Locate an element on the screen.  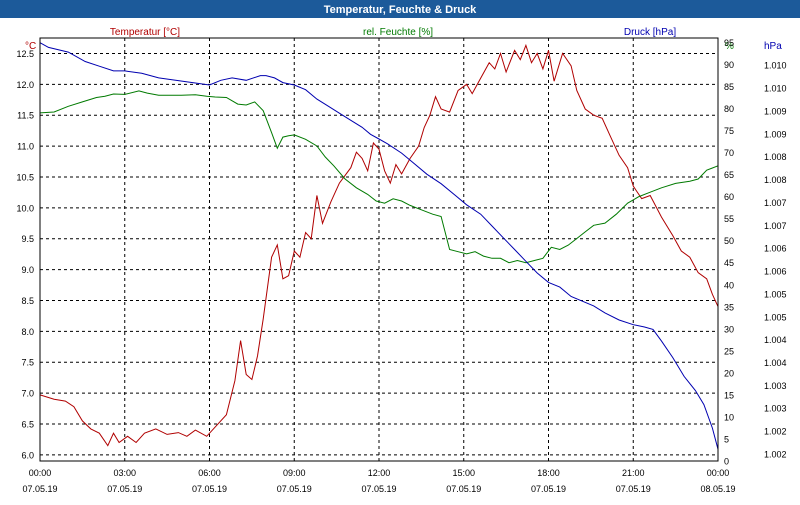
temperature-tick-label: 10.0 is located at coordinates (25, 208).